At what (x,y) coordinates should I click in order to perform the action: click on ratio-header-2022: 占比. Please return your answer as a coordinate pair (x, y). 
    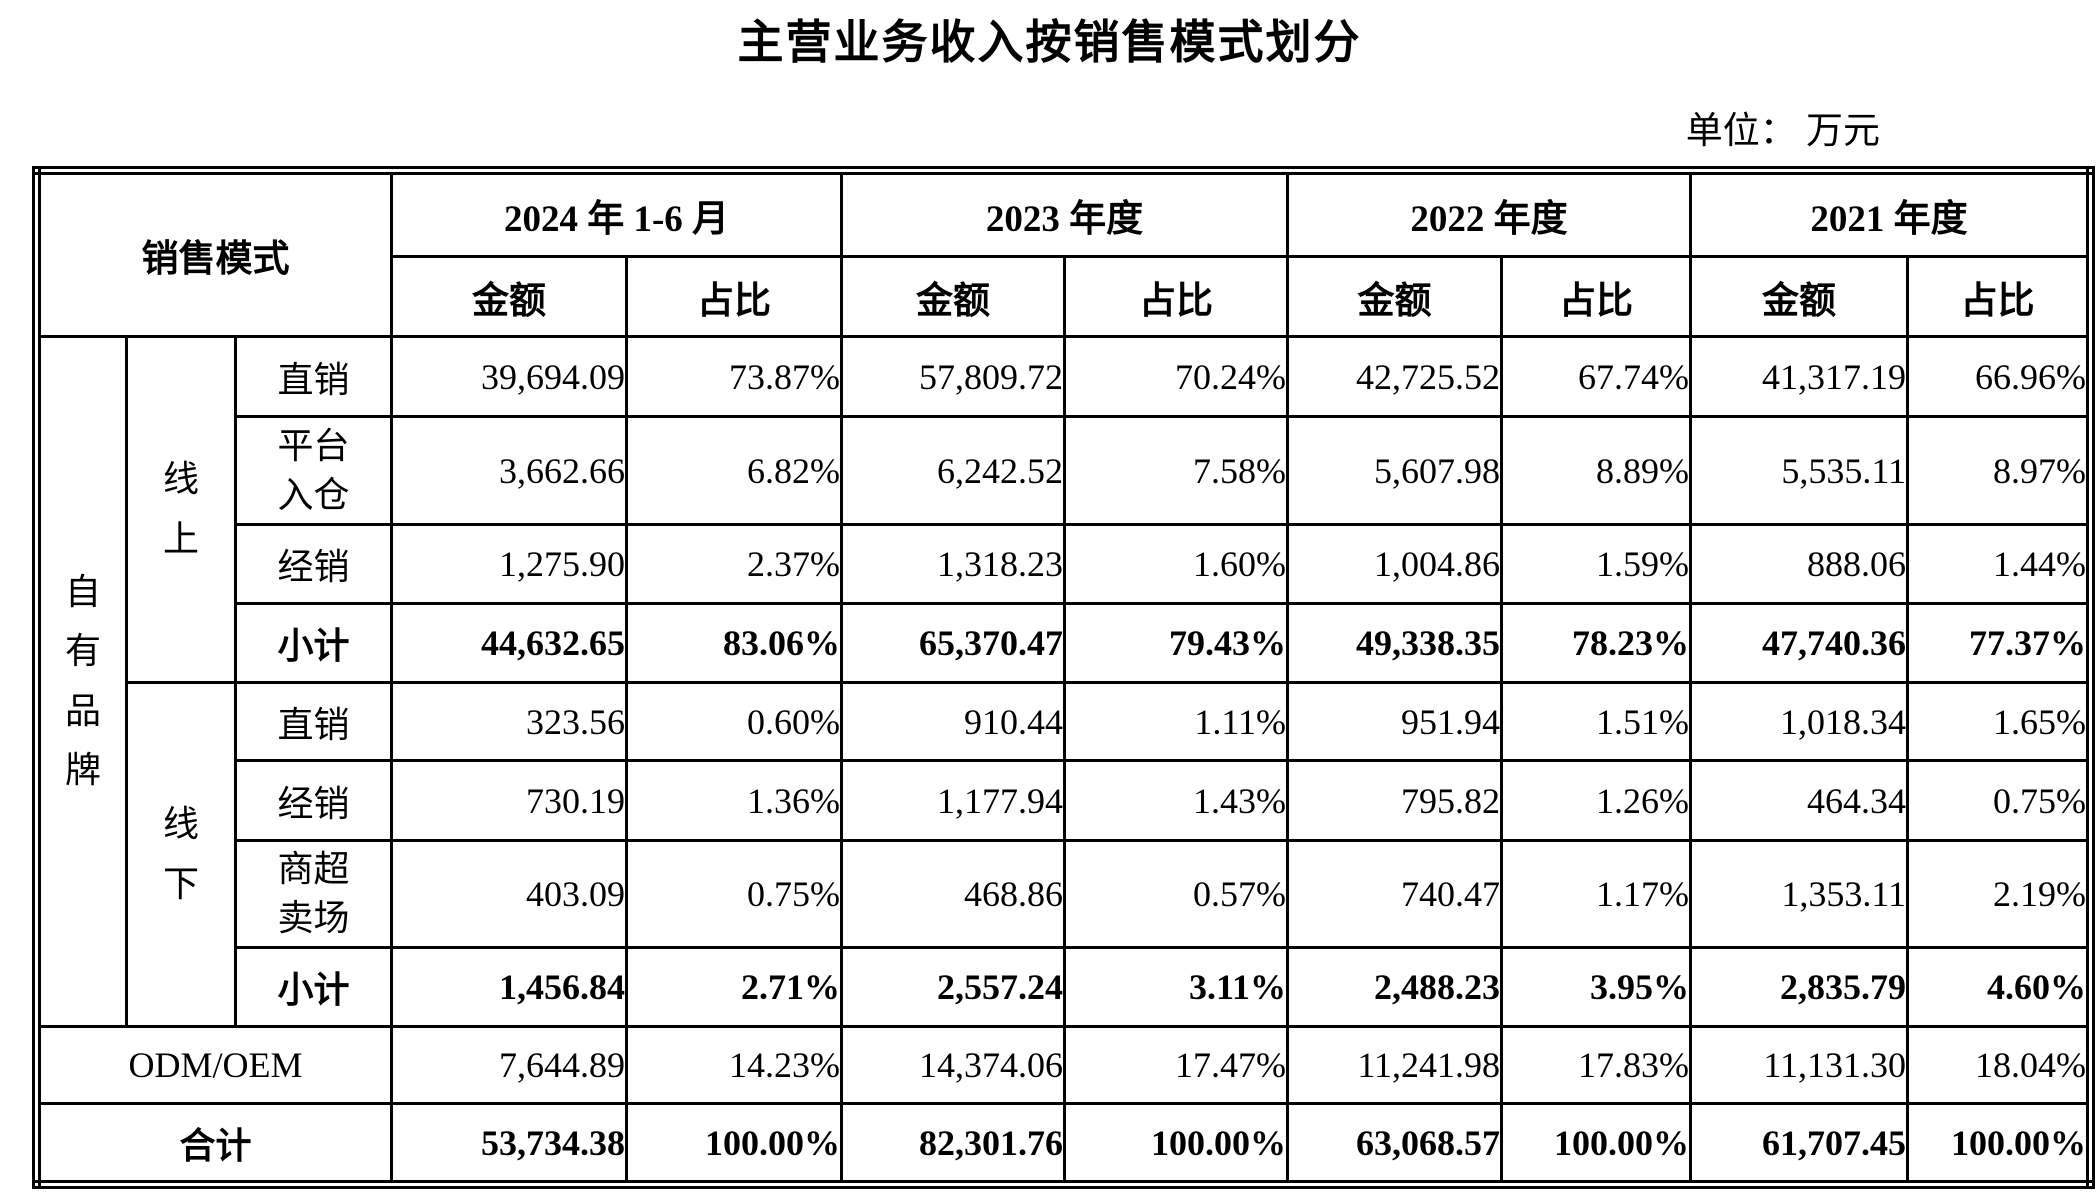
    Looking at the image, I should click on (1596, 296).